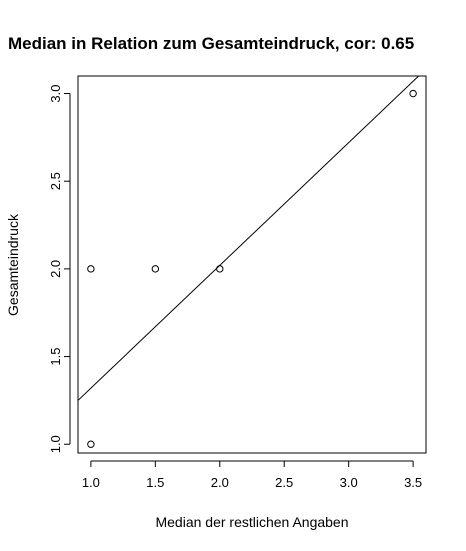 The height and width of the screenshot is (551, 466). Describe the element at coordinates (155, 482) in the screenshot. I see `x-tick-label: 1.5` at that location.